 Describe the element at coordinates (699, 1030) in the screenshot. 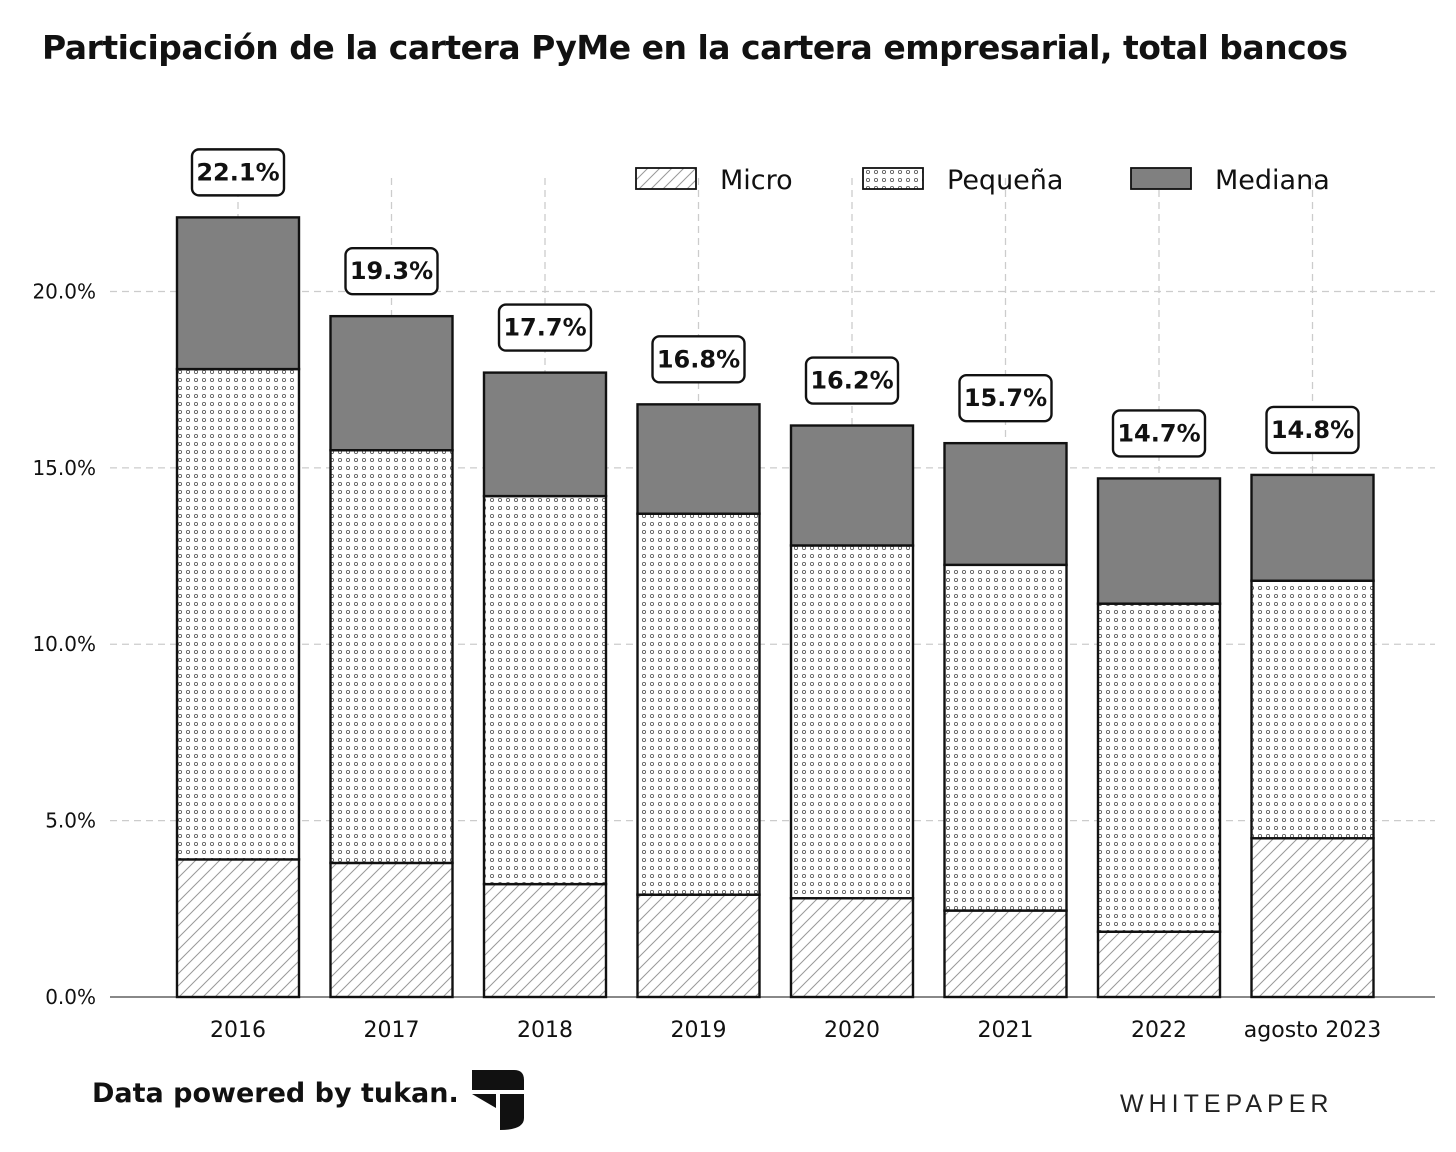

I see `x-tick-label: 2019` at that location.